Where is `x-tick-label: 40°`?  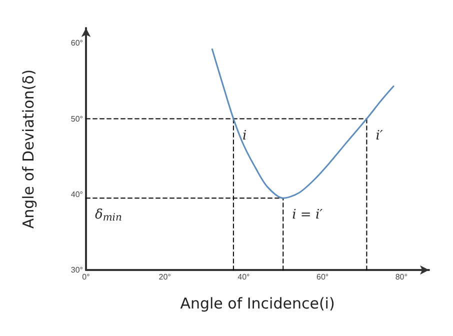
x-tick-label: 40° is located at coordinates (244, 277).